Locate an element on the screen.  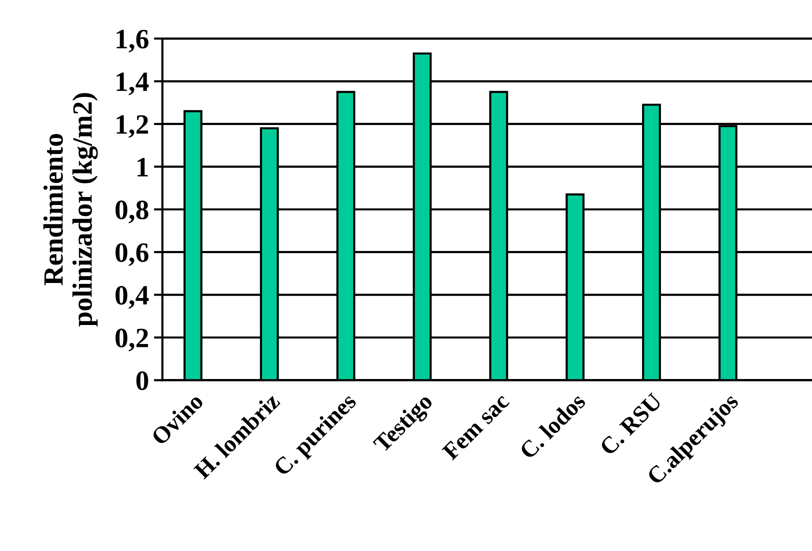
y-tick-label: 0,4 is located at coordinates (132, 297).